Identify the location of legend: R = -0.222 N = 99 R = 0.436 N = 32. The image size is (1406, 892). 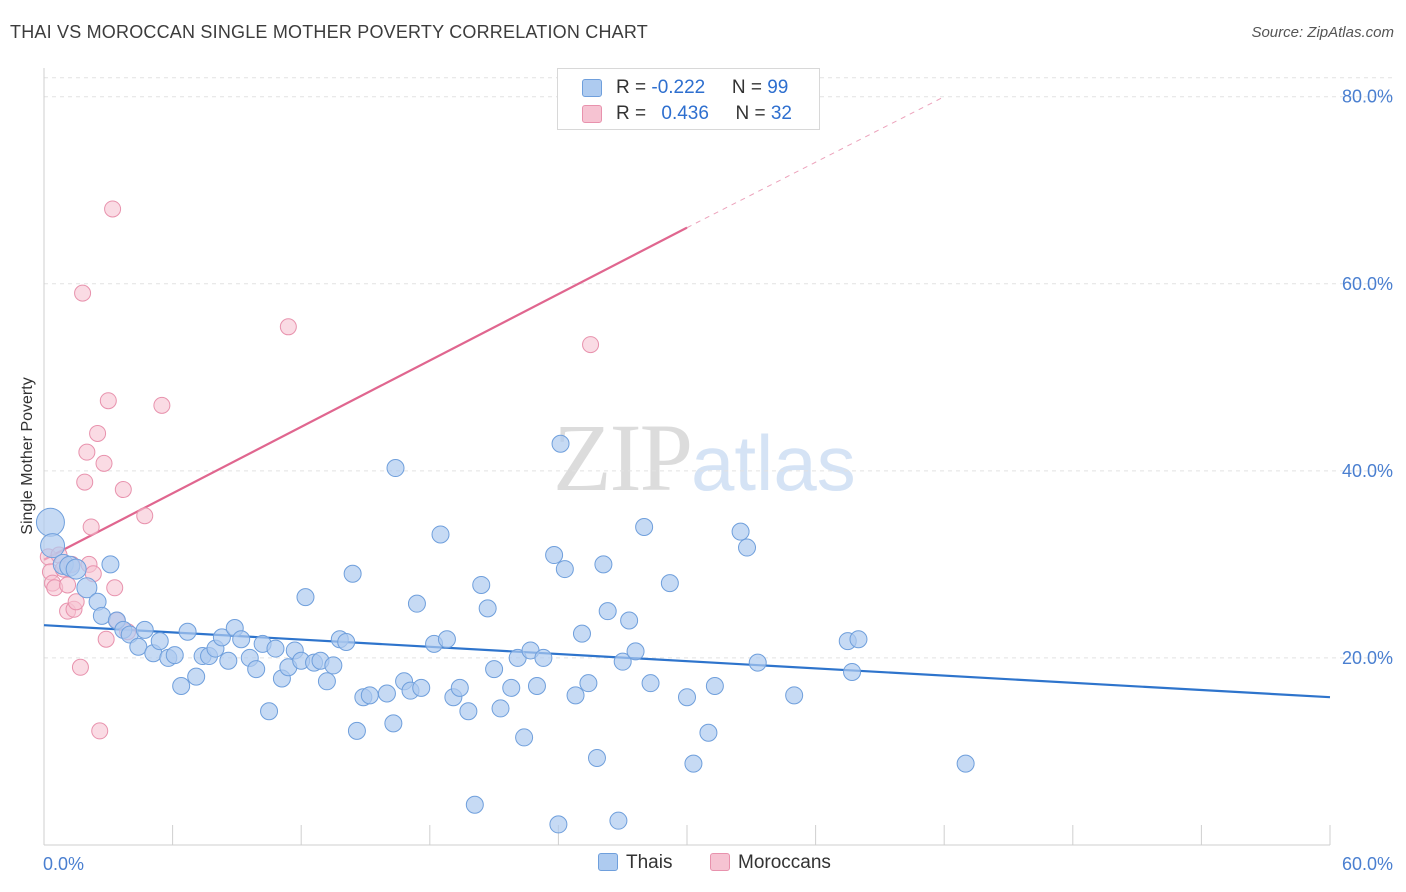
(688, 99).